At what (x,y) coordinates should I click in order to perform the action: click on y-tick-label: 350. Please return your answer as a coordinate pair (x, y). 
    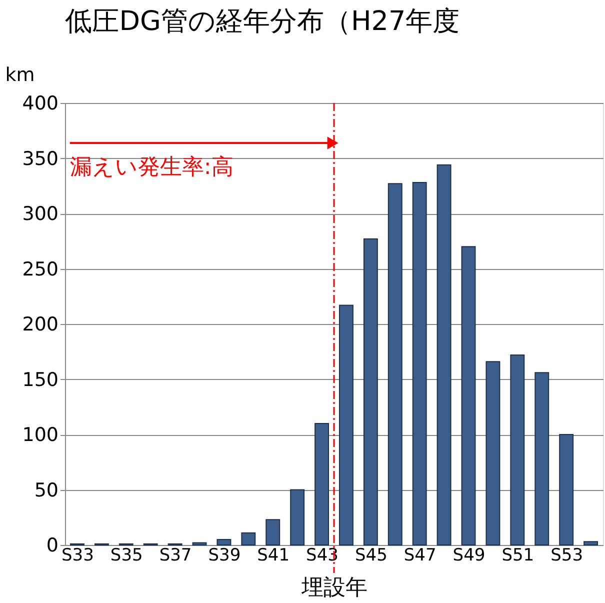
    Looking at the image, I should click on (40, 159).